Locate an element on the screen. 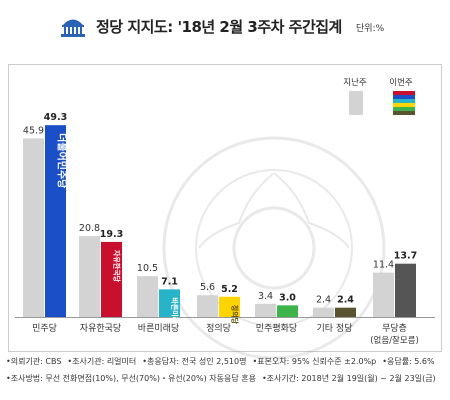 The width and height of the screenshot is (450, 400). value-label-previous-5: 2.4 is located at coordinates (323, 300).